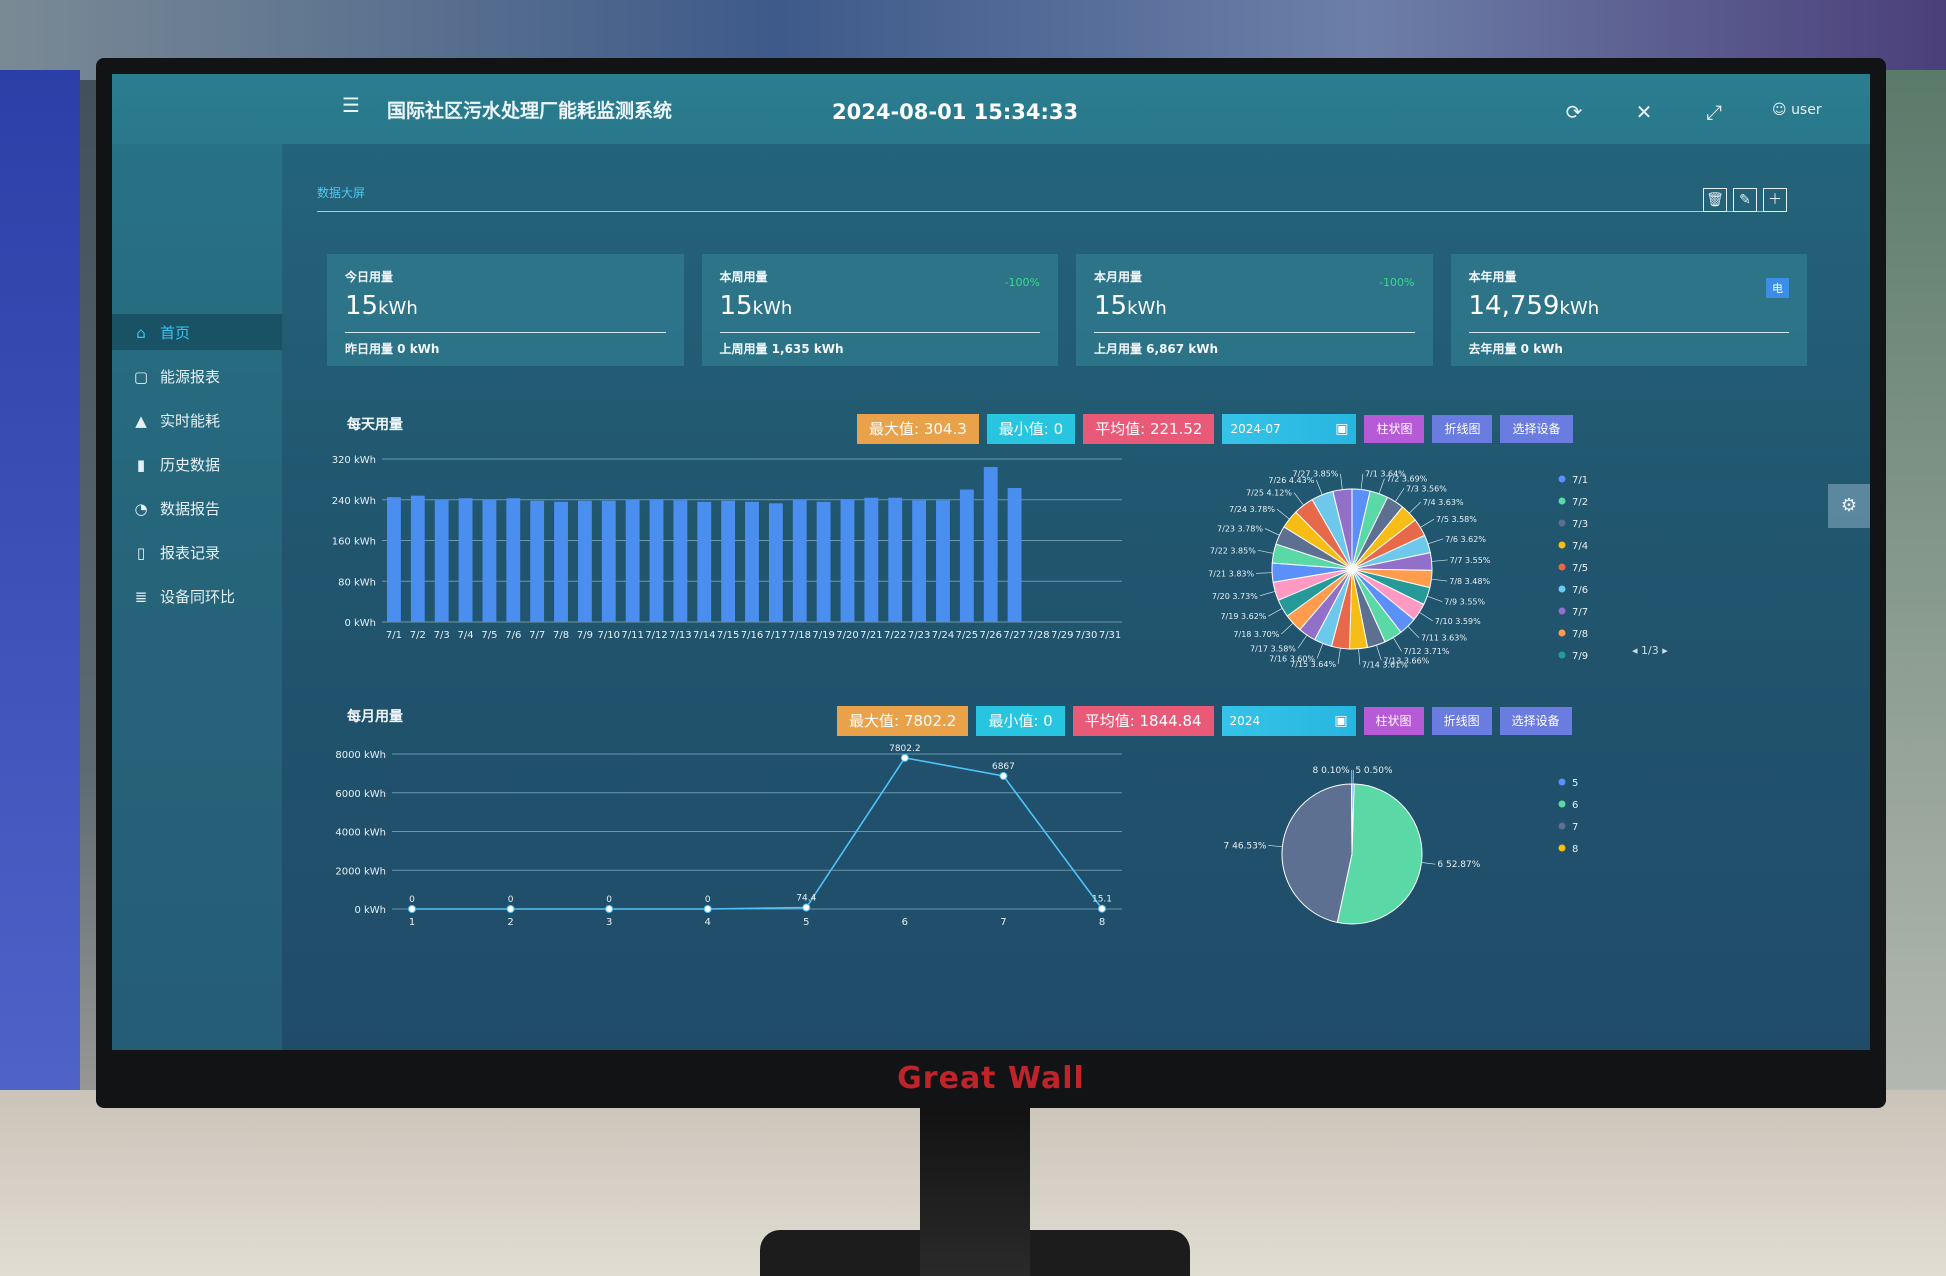 The width and height of the screenshot is (1946, 1276). What do you see at coordinates (442, 635) in the screenshot?
I see `x-tick-label: 7/3` at bounding box center [442, 635].